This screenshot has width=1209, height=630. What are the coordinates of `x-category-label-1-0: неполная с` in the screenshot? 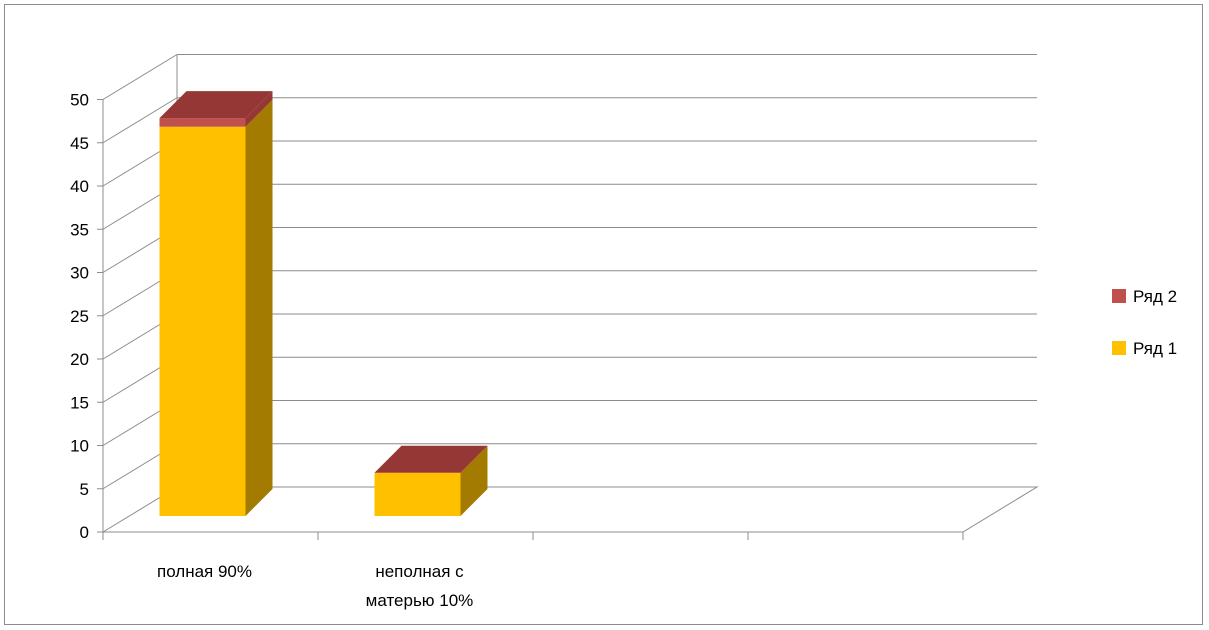 It's located at (419, 571).